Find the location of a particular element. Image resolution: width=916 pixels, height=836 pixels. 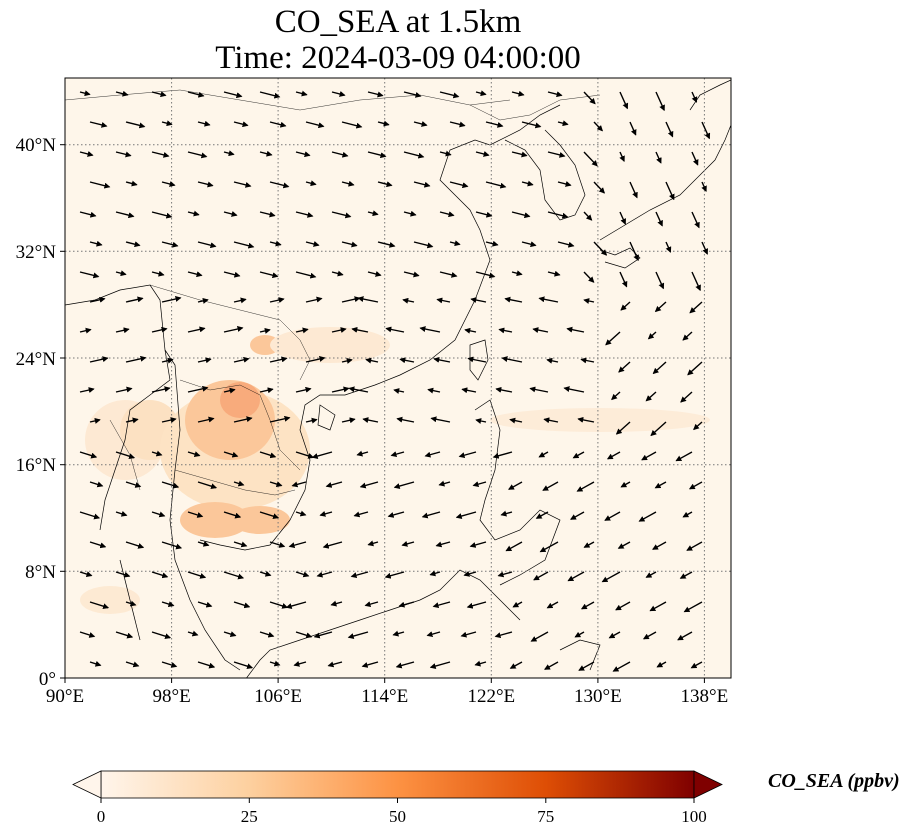

x-tick-label: 114°E is located at coordinates (384, 696).